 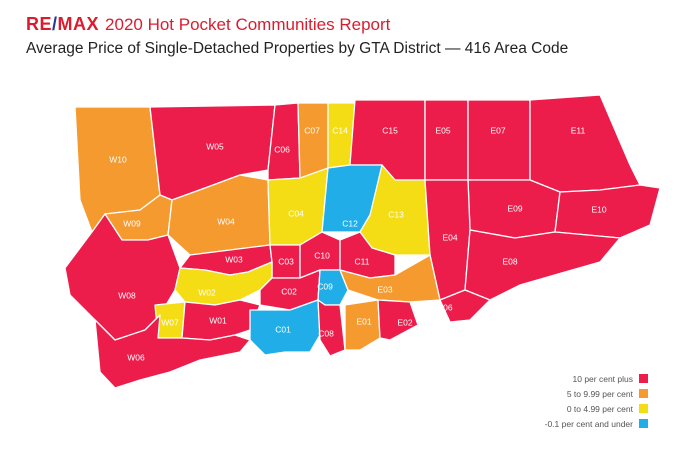 I want to click on district-label-c01: C01, so click(x=283, y=329).